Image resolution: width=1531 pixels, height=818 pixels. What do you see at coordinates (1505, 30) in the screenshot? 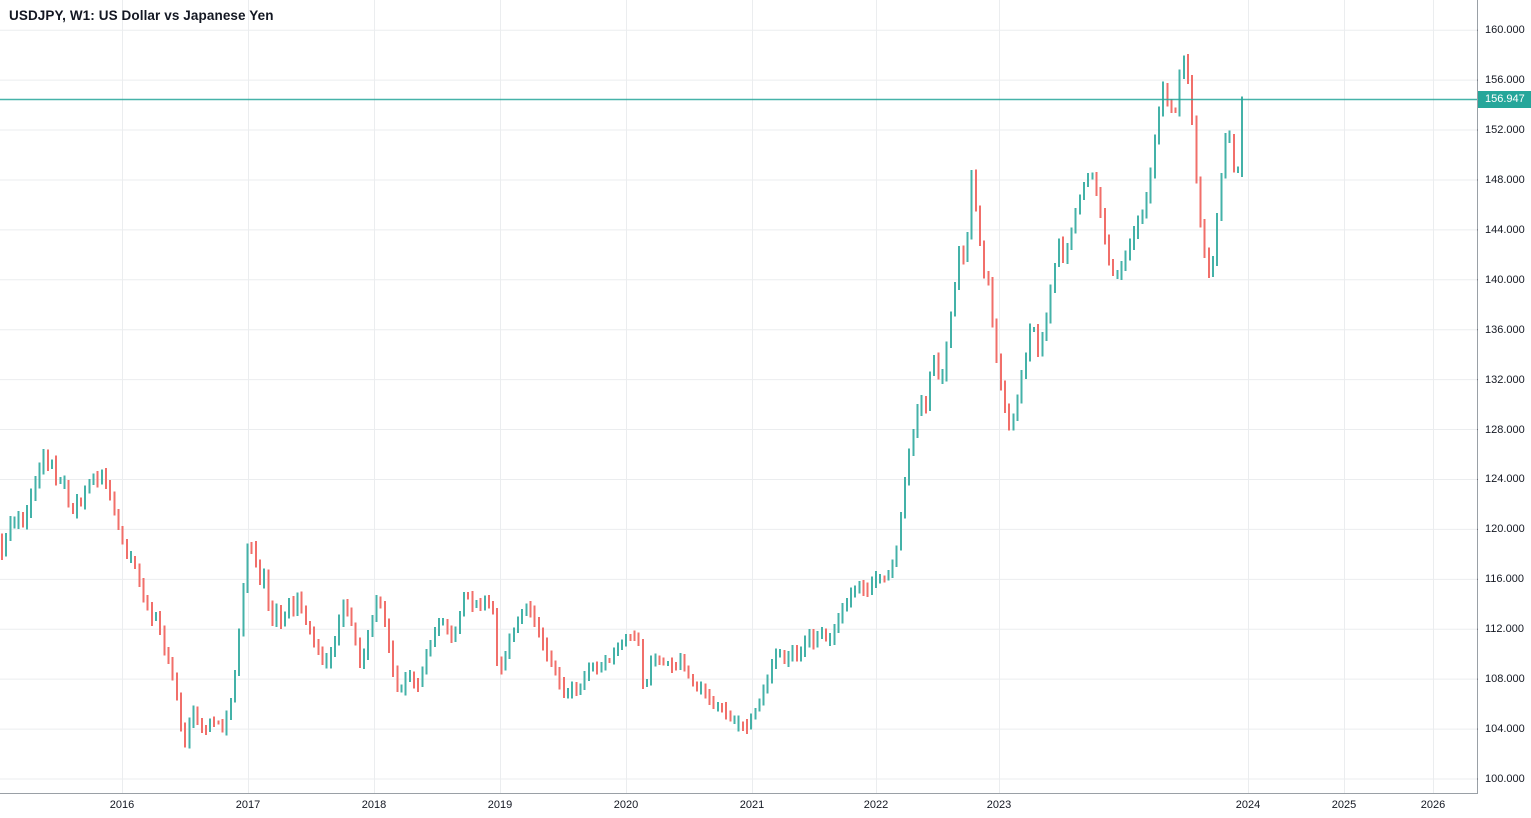
I see `price-tick-label: 160.000` at bounding box center [1505, 30].